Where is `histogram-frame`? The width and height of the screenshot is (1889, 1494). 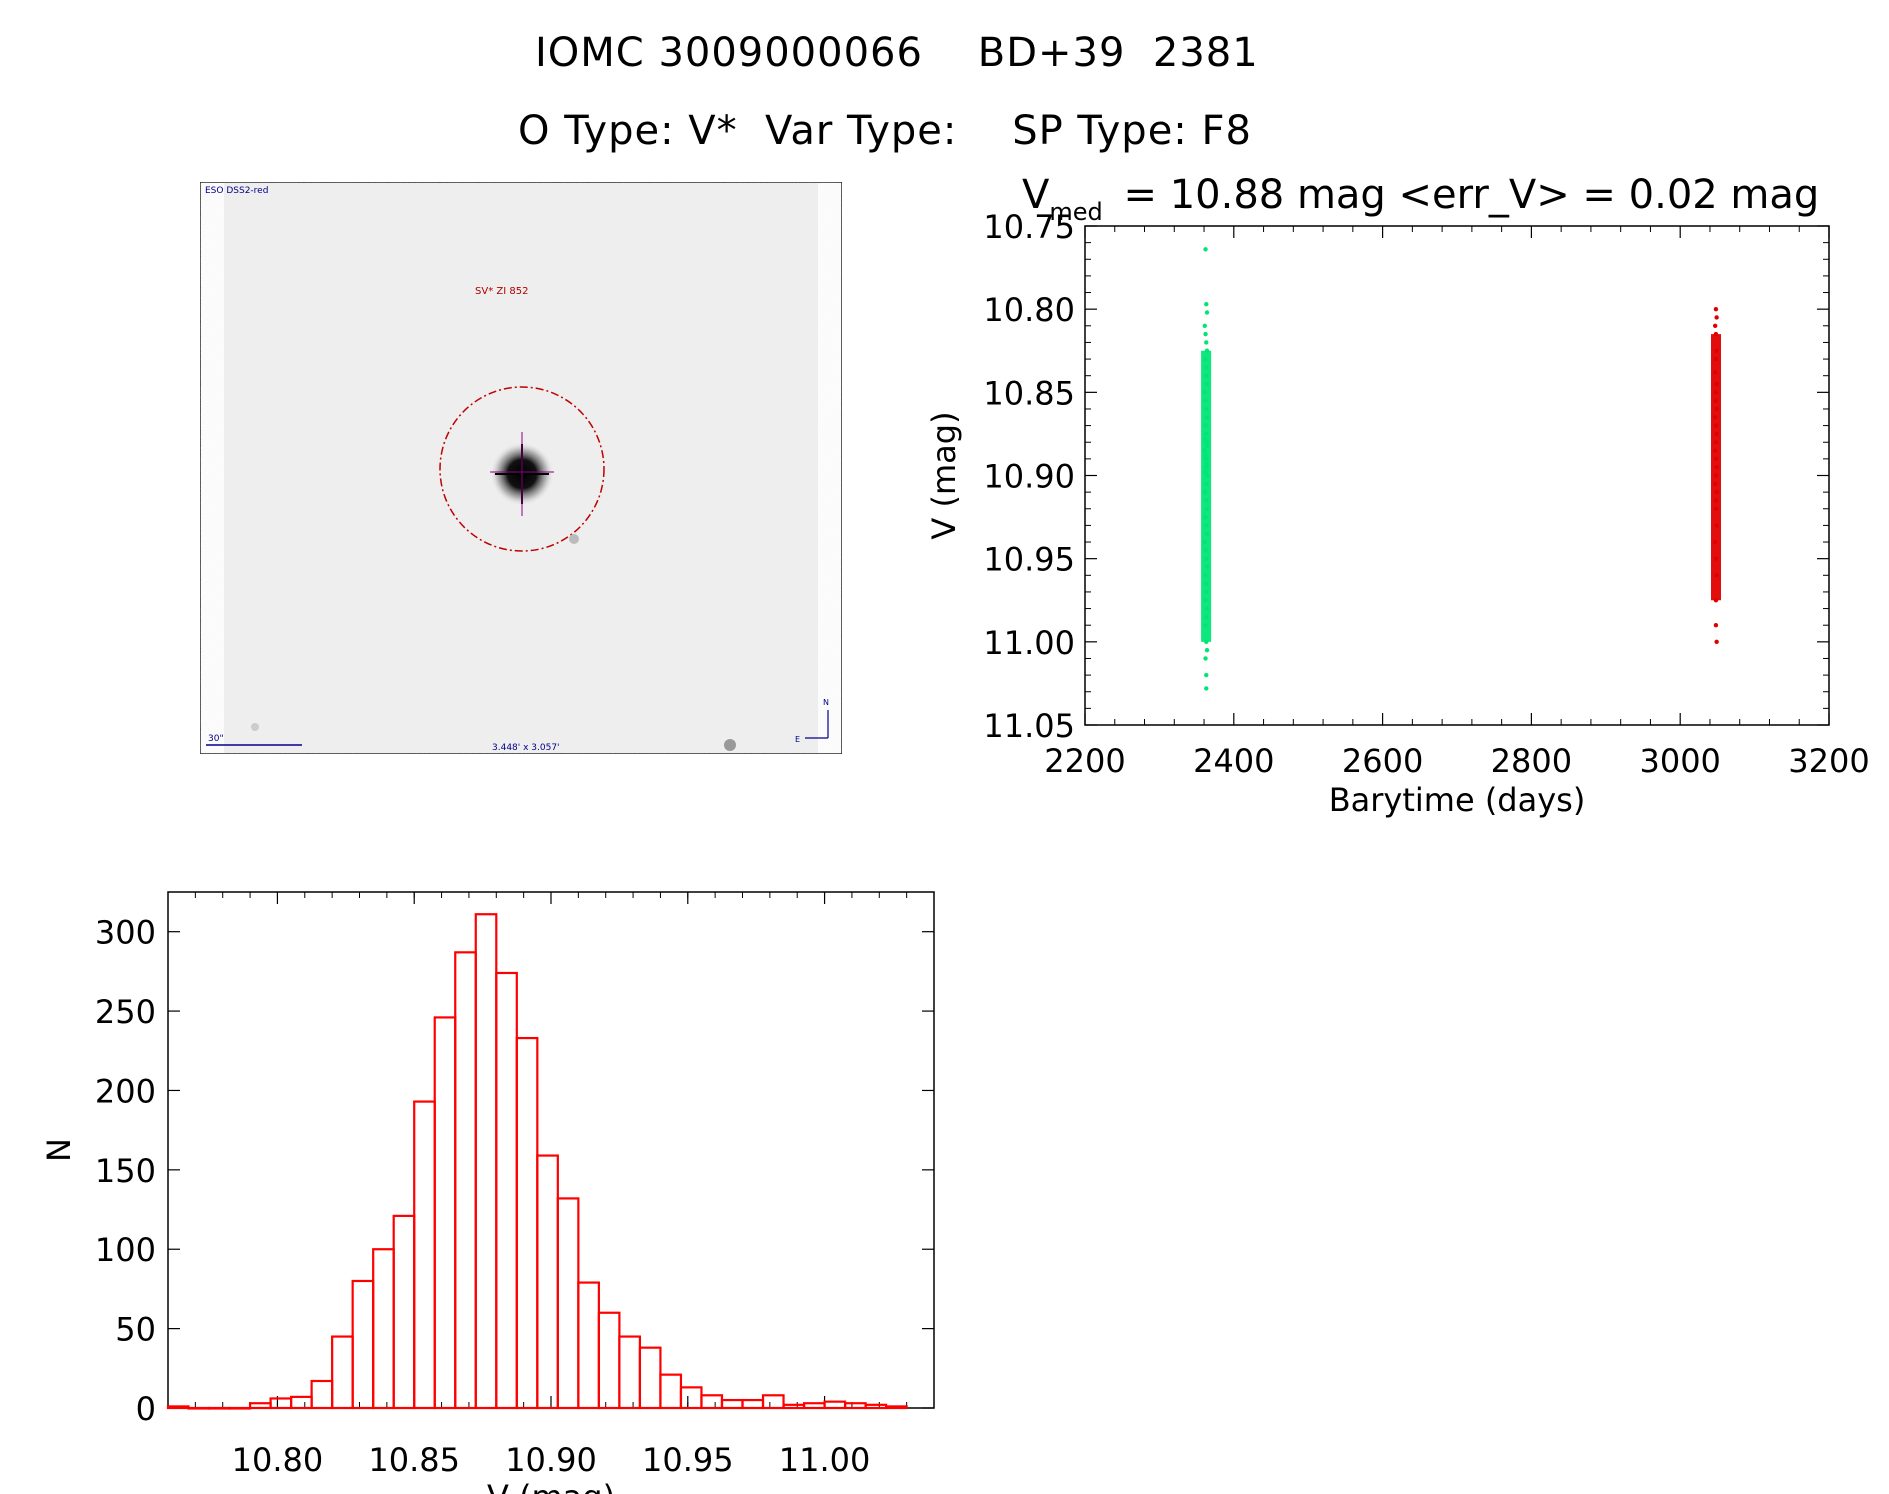 histogram-frame is located at coordinates (551, 1150).